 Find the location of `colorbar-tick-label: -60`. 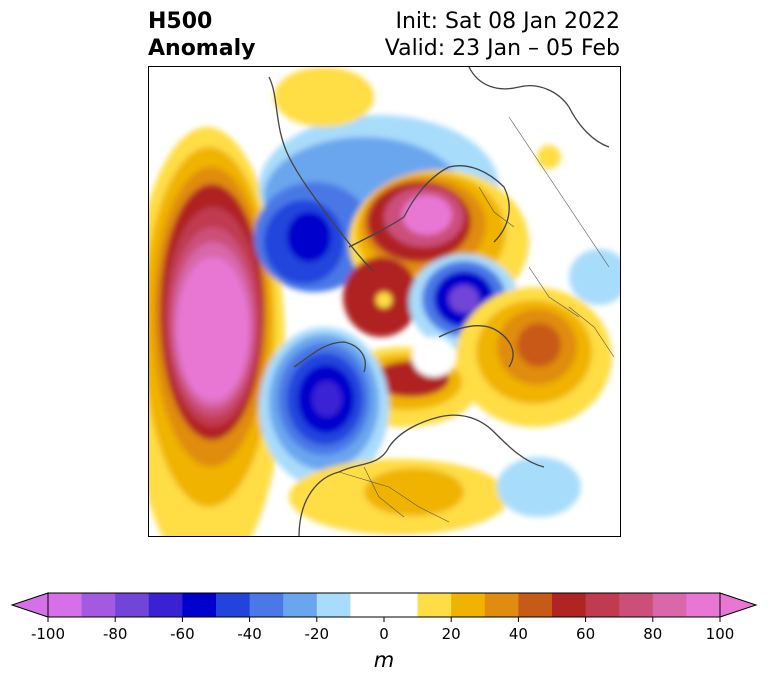

colorbar-tick-label: -60 is located at coordinates (182, 634).